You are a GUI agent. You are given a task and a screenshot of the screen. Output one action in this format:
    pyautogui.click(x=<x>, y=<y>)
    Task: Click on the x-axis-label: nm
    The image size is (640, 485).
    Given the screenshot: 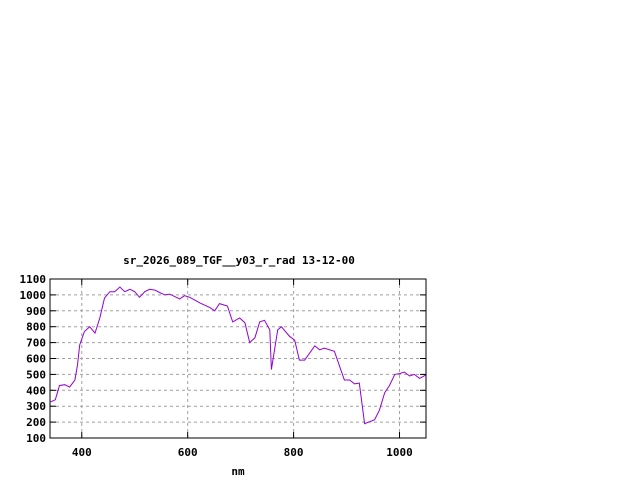 What is the action you would take?
    pyautogui.click(x=238, y=471)
    